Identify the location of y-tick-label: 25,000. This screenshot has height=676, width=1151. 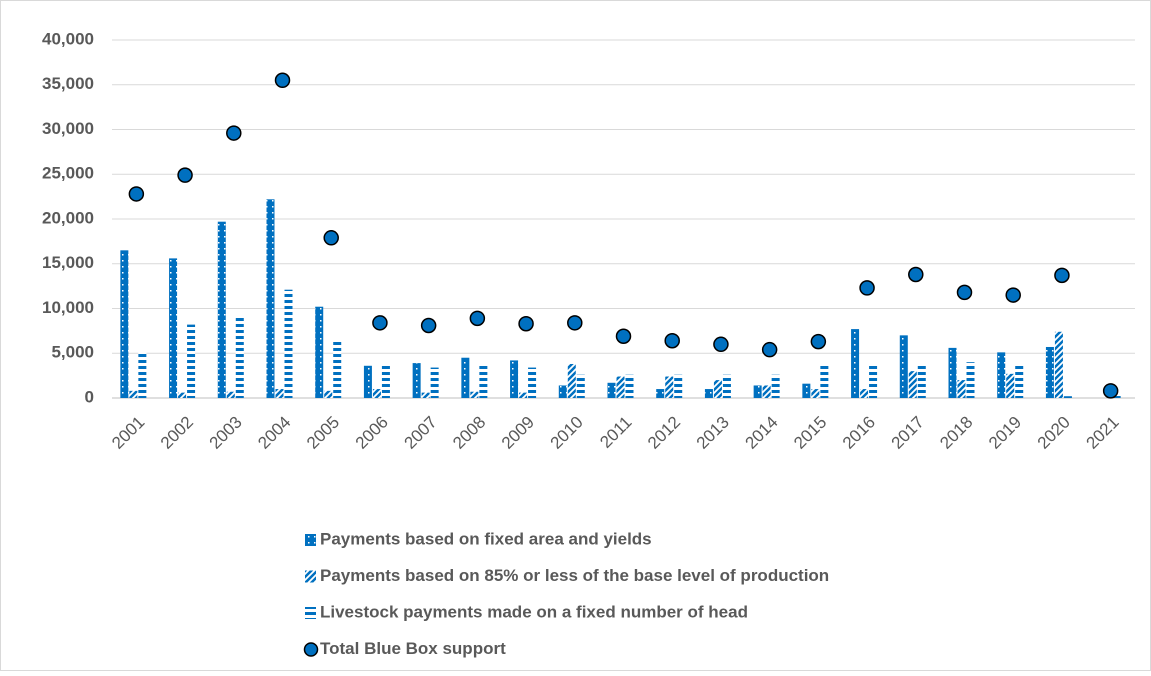
(68, 173).